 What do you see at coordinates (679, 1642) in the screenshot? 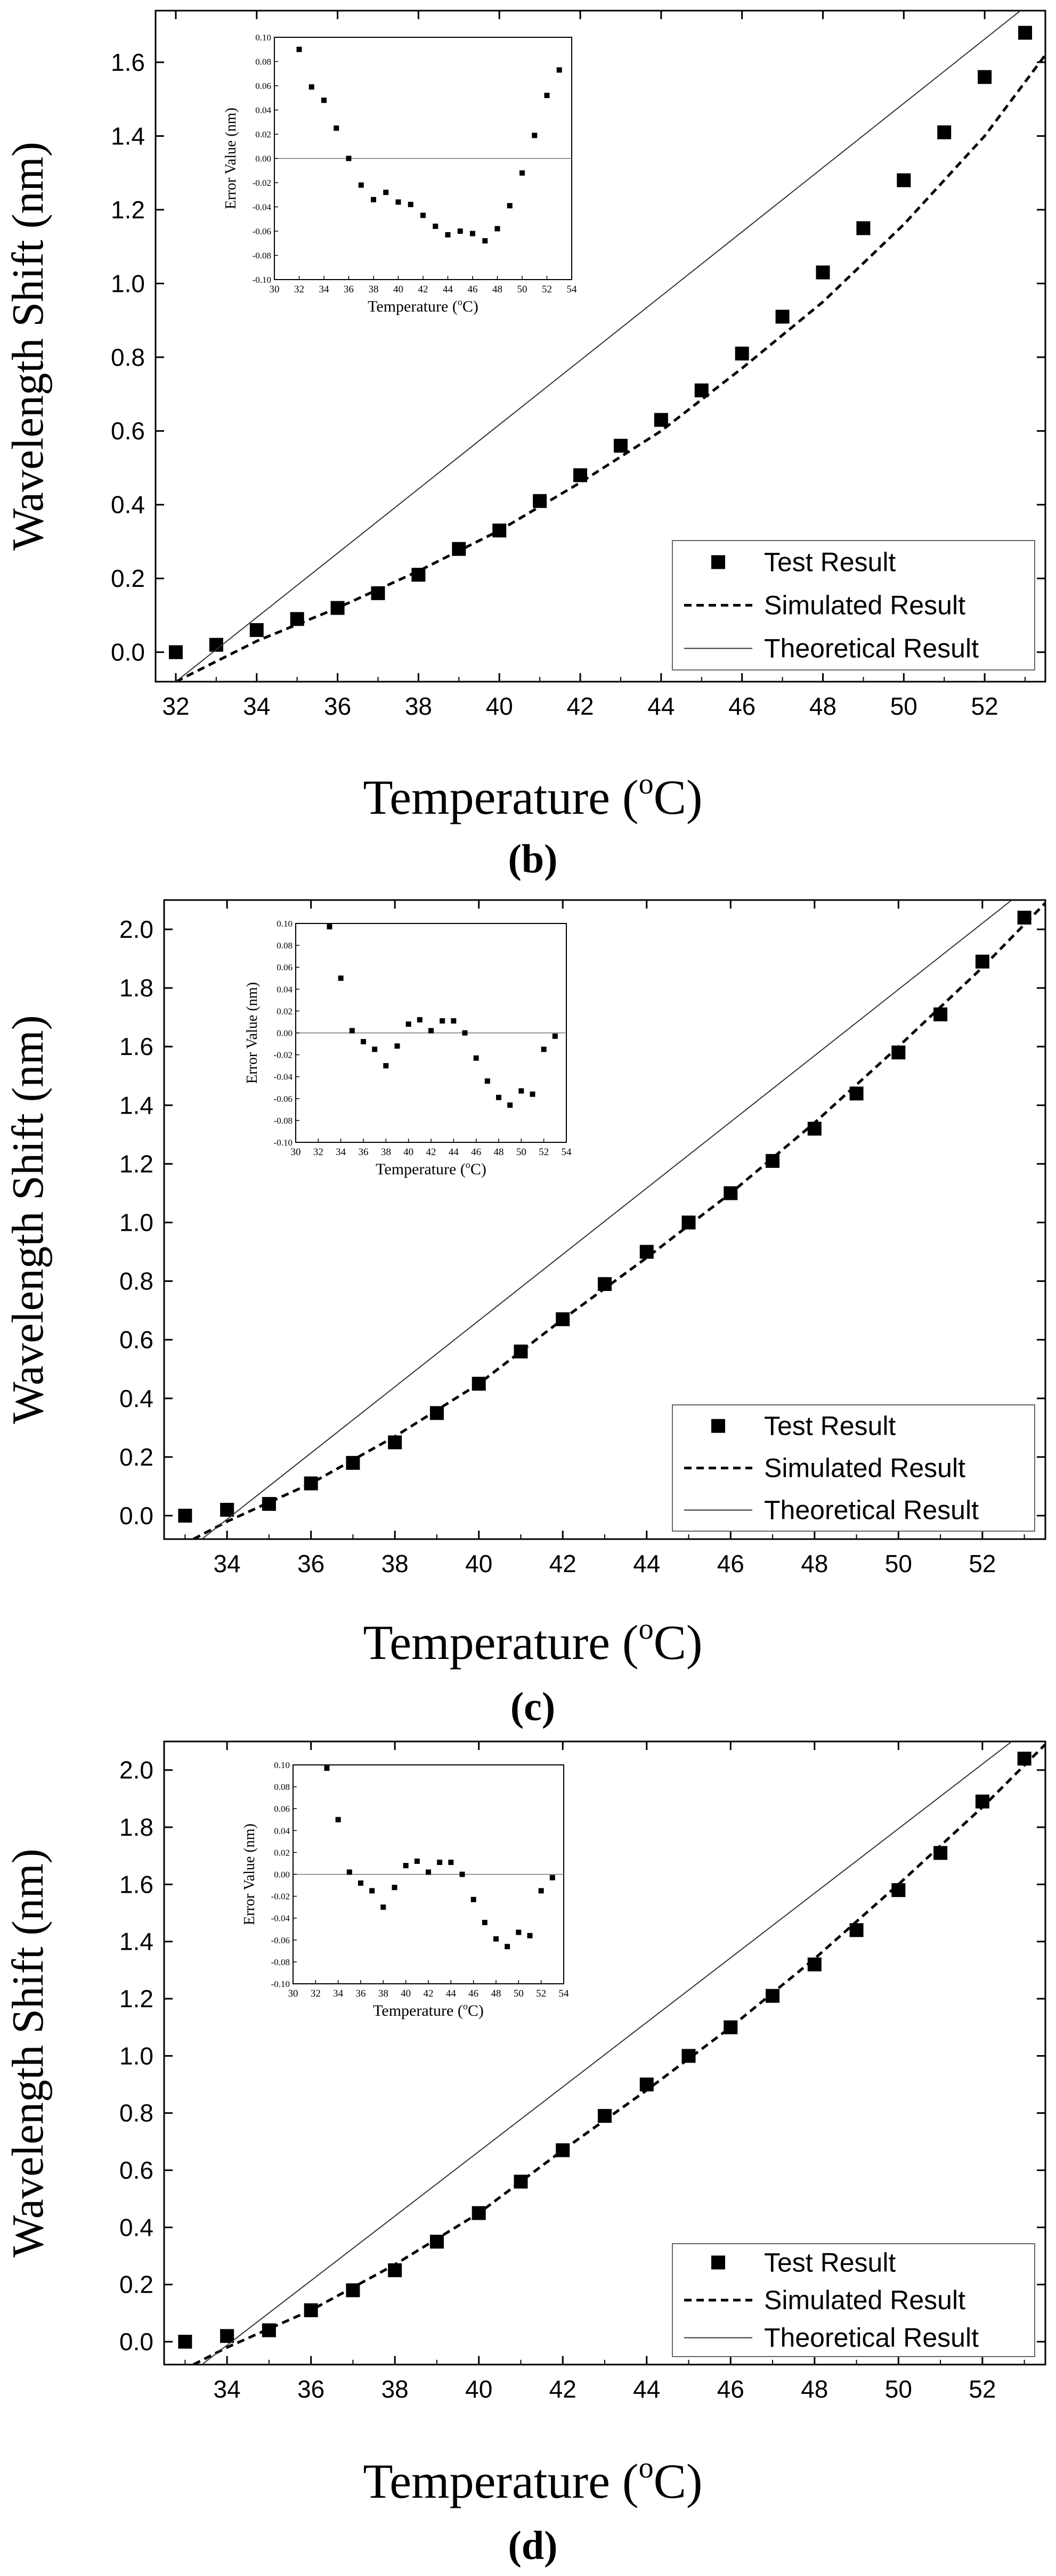
I see `x-axis-title-unit: C)` at bounding box center [679, 1642].